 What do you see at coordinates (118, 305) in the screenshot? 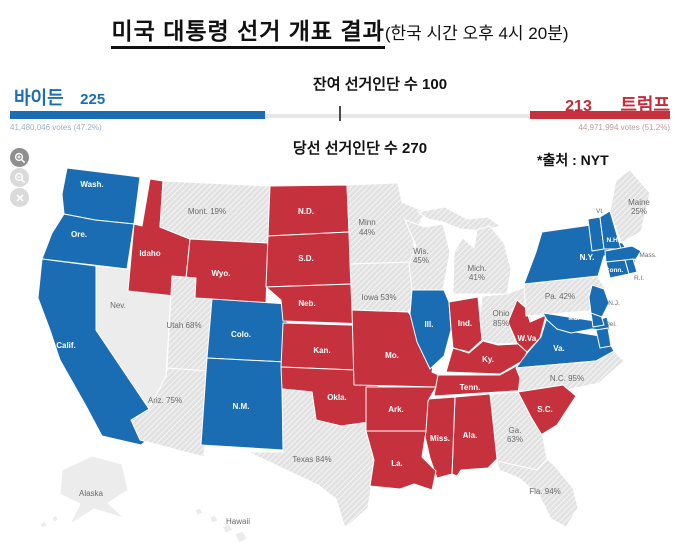
I see `label-nevada: Nev.` at bounding box center [118, 305].